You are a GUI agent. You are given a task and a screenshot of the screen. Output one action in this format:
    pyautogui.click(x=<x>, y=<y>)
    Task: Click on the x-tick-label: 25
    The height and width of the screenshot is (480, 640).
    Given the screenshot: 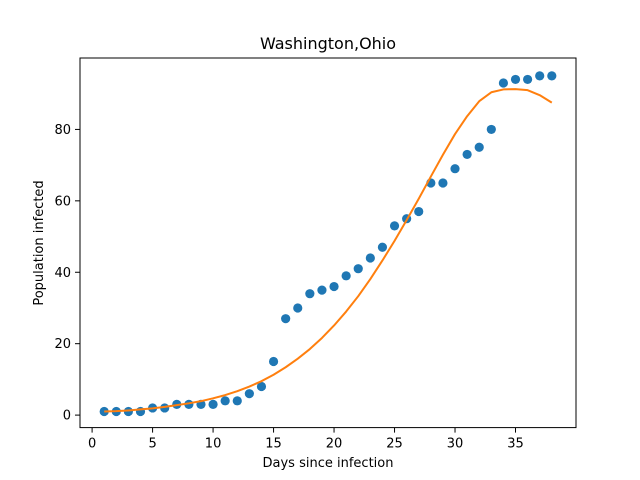 What is the action you would take?
    pyautogui.click(x=394, y=444)
    